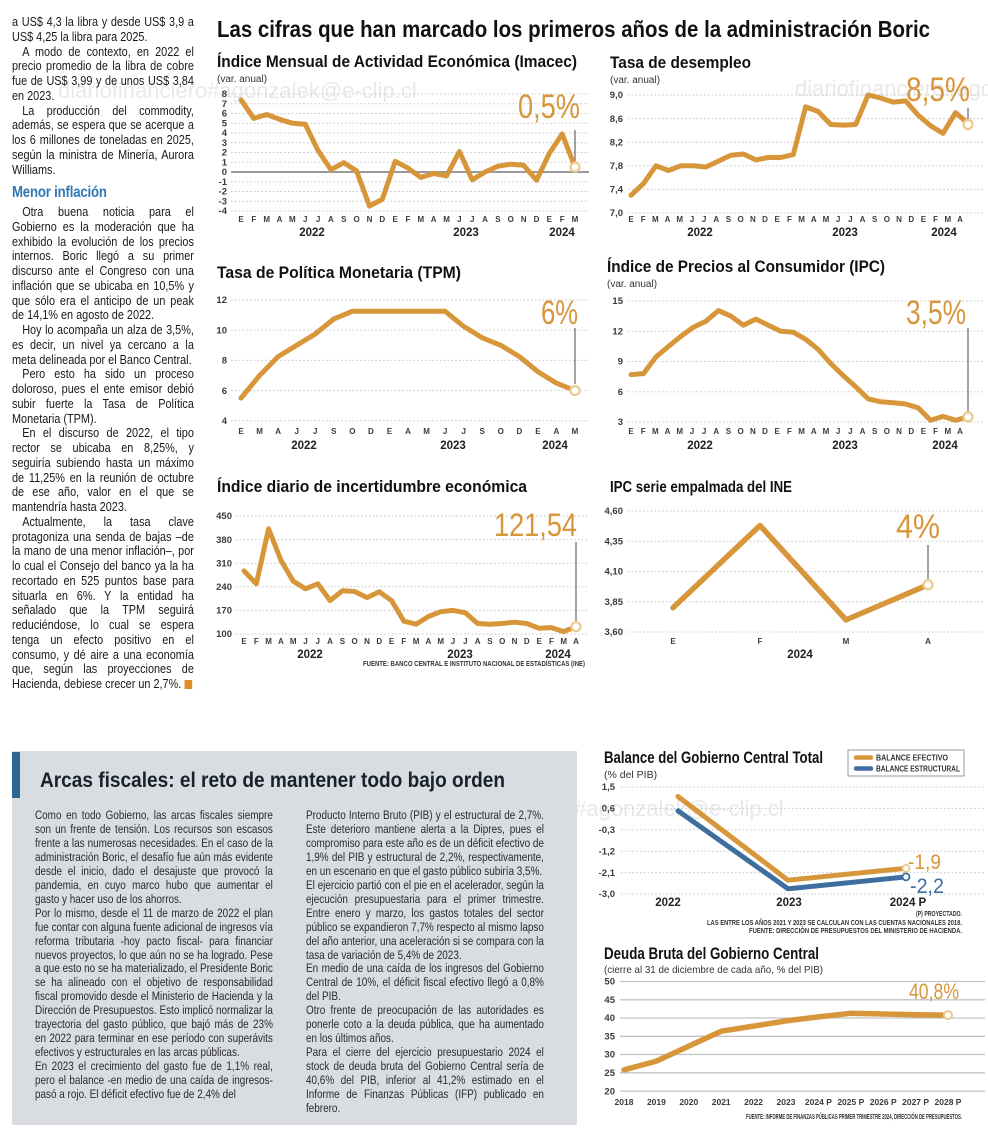 This screenshot has width=988, height=1133. I want to click on svg-text: (P) PROYECTADO., so click(939, 913).